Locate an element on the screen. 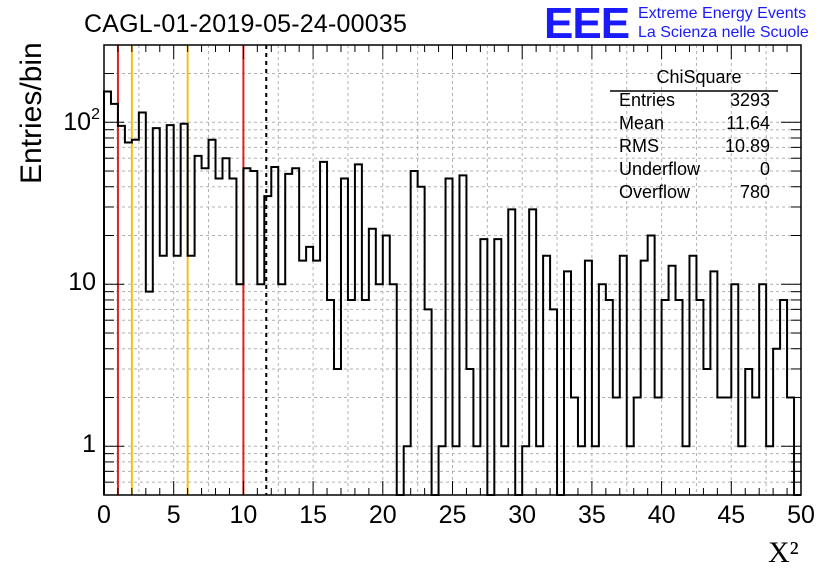  x-tick-label: 35 is located at coordinates (591, 515).